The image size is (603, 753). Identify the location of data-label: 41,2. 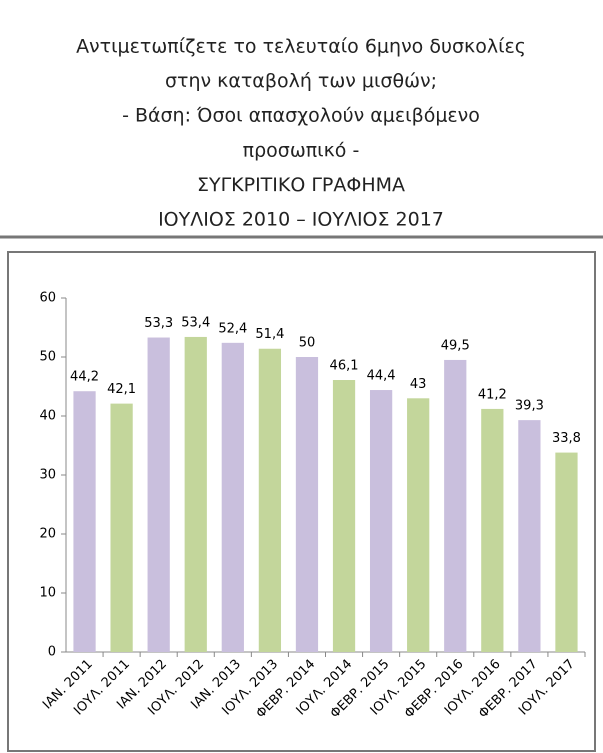
(492, 394).